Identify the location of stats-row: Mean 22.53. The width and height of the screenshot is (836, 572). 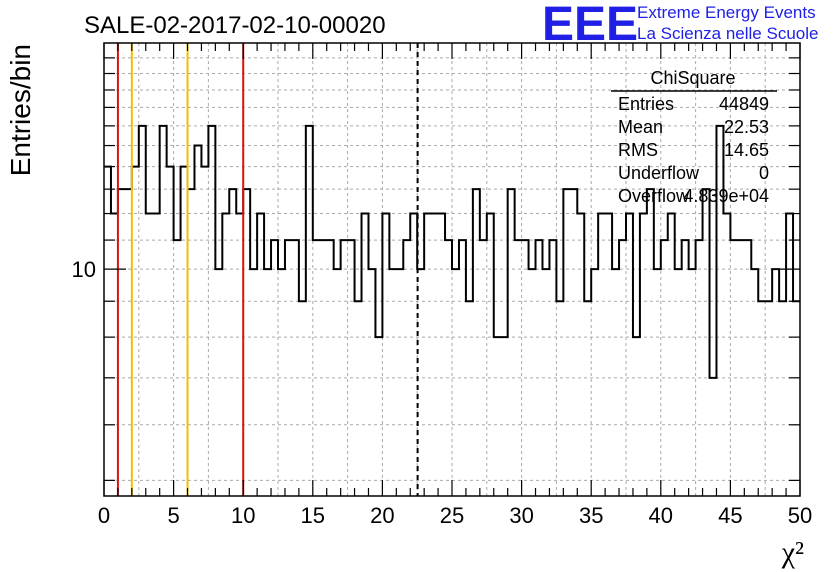
(693, 127).